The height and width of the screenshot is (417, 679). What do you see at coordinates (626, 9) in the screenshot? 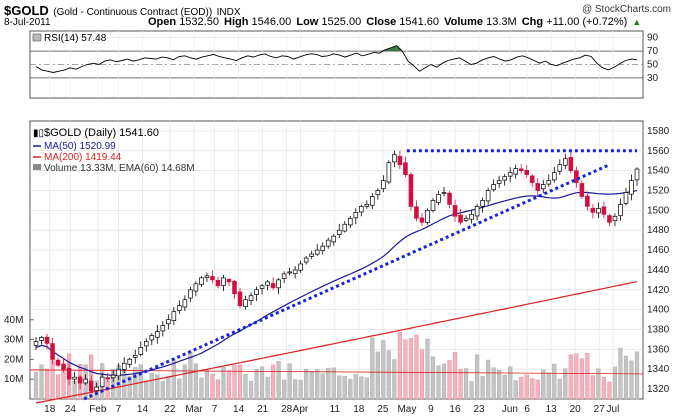
I see `stockcharts-credit: @ StockCharts.com` at bounding box center [626, 9].